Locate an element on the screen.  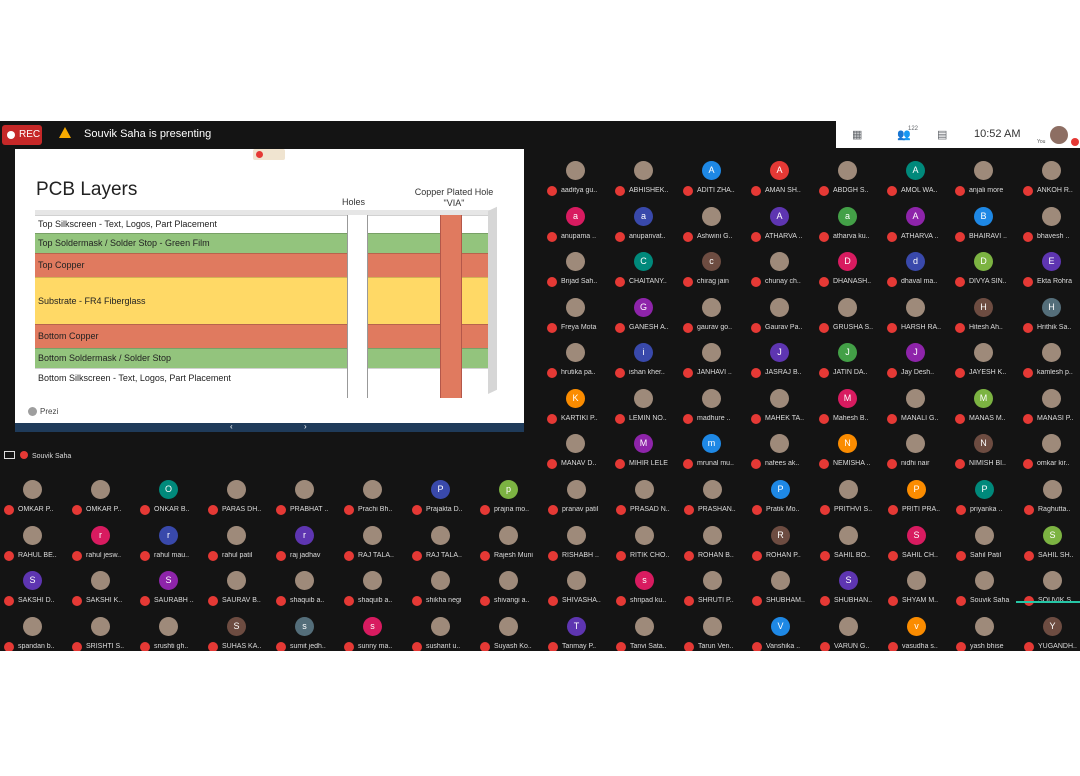
participant-tile: SOUVIK S.. is located at coordinates (1050, 591).